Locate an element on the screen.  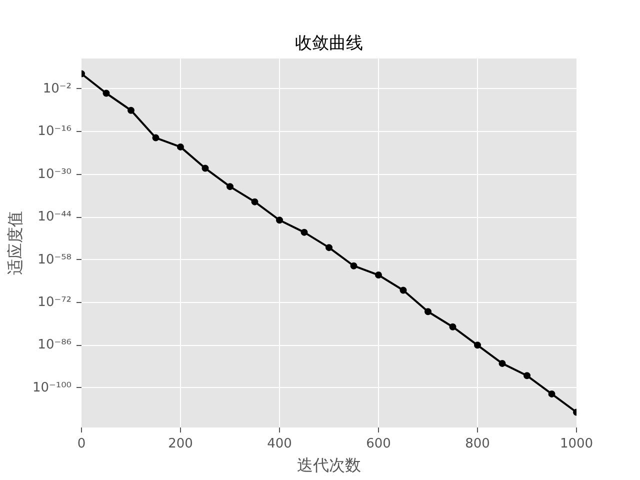
x-tick-label: 600 is located at coordinates (378, 444).